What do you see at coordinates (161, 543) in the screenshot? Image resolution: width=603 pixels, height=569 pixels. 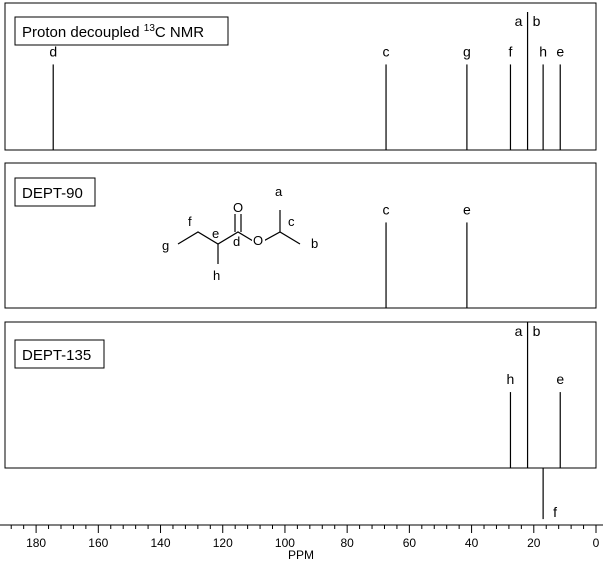 I see `tick-label: 140` at bounding box center [161, 543].